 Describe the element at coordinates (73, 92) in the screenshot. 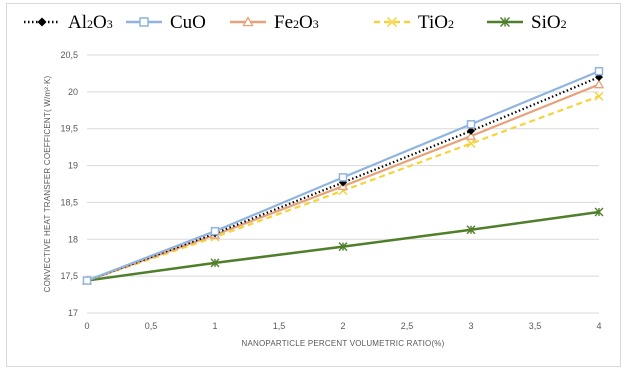

I see `y-tick-label: 20` at that location.